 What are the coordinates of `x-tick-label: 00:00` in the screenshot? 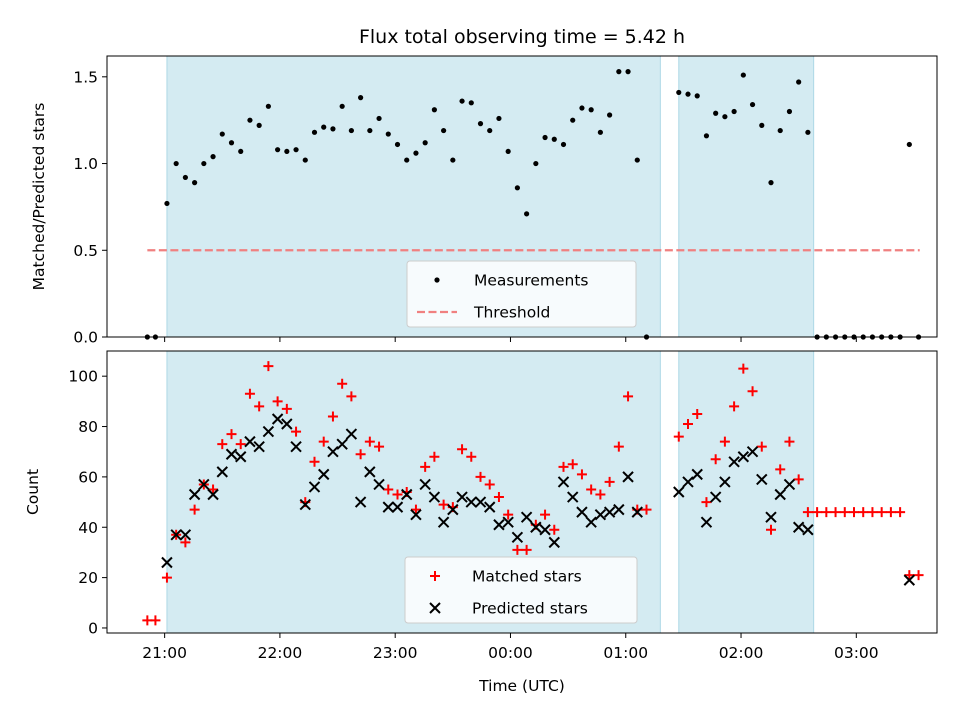 It's located at (510, 653).